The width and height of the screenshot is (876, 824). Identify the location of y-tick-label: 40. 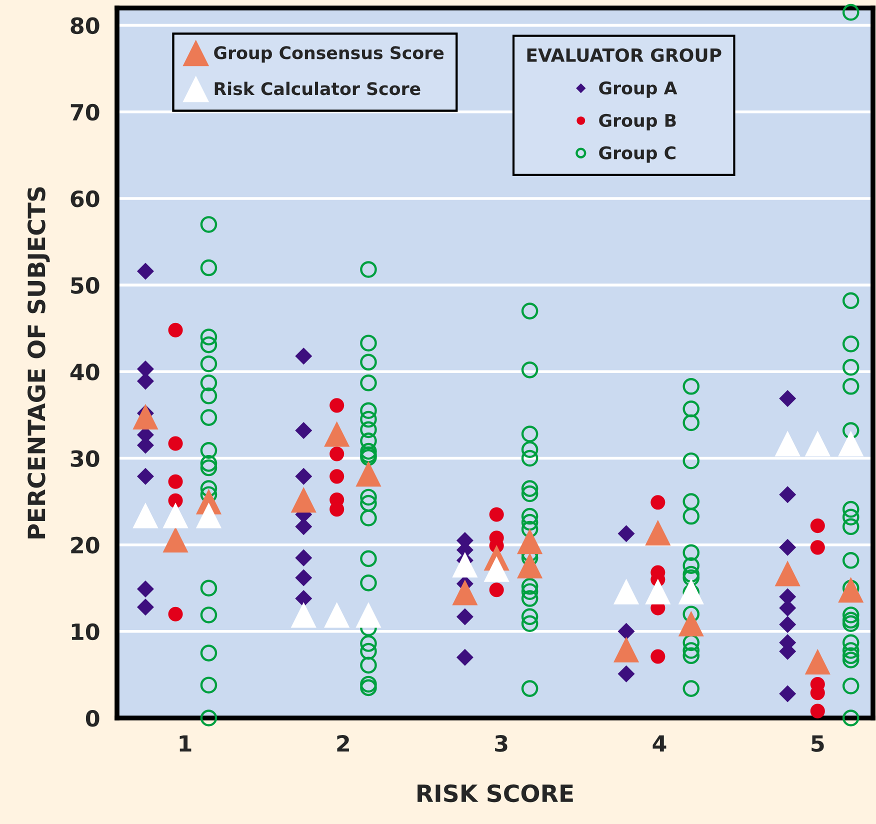
(85, 372).